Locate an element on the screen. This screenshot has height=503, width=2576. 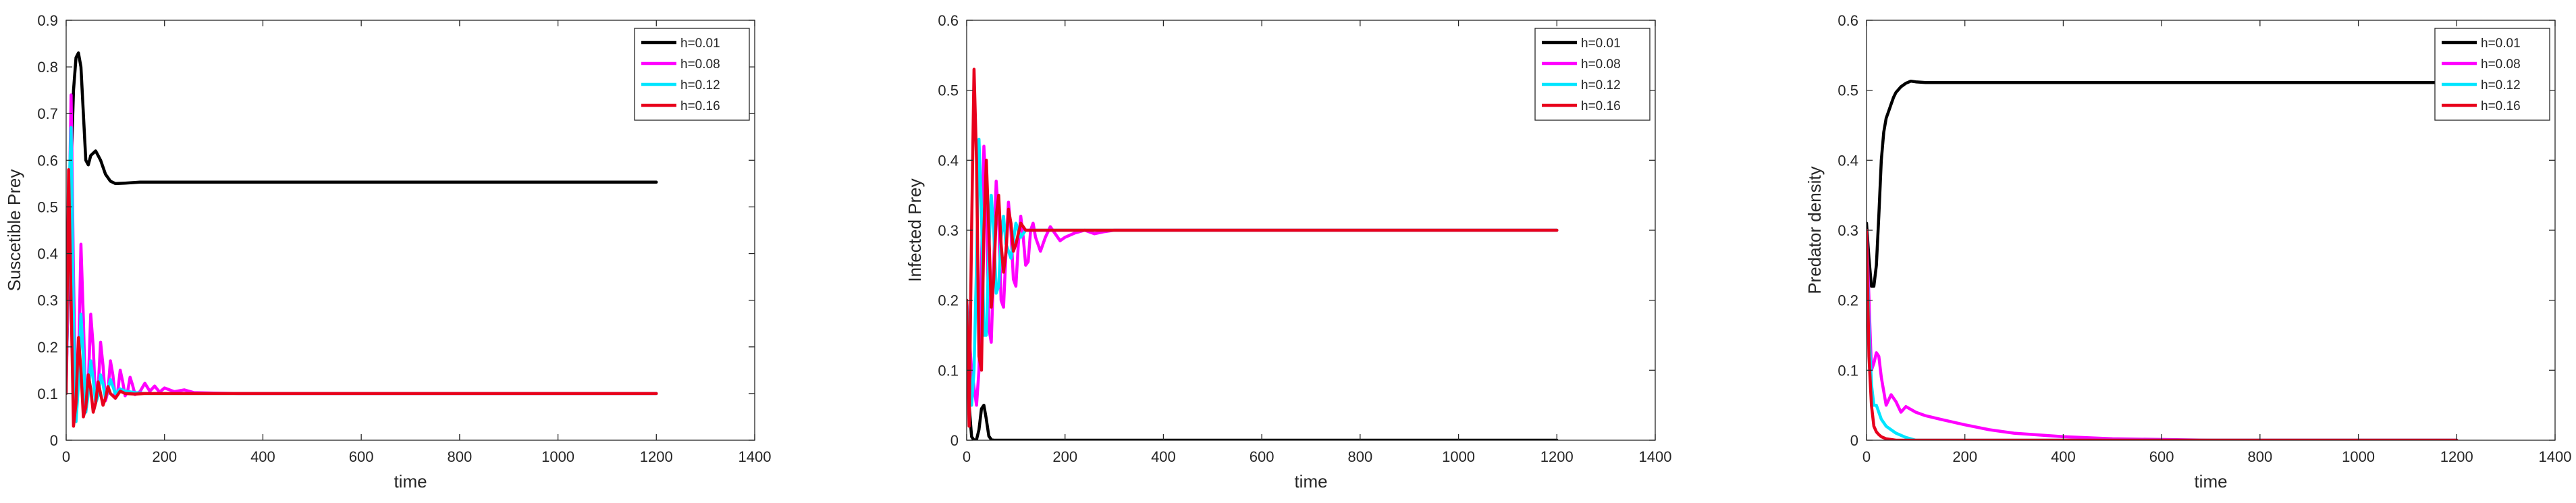
y-tick-label: 0.9 is located at coordinates (48, 20).